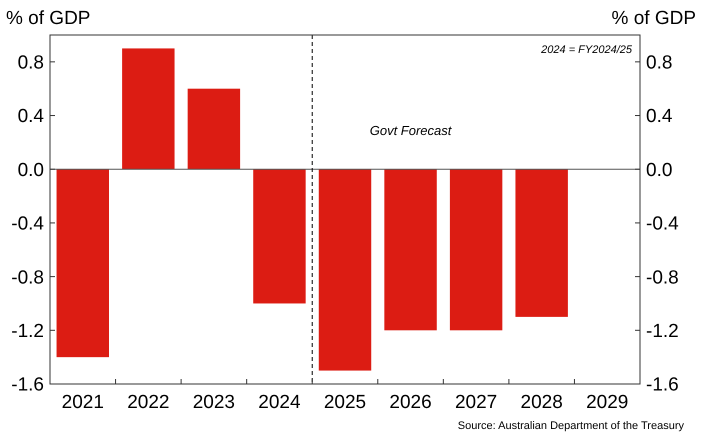 Image resolution: width=702 pixels, height=437 pixels. What do you see at coordinates (663, 224) in the screenshot?
I see `y2-tick-label: -0.4` at bounding box center [663, 224].